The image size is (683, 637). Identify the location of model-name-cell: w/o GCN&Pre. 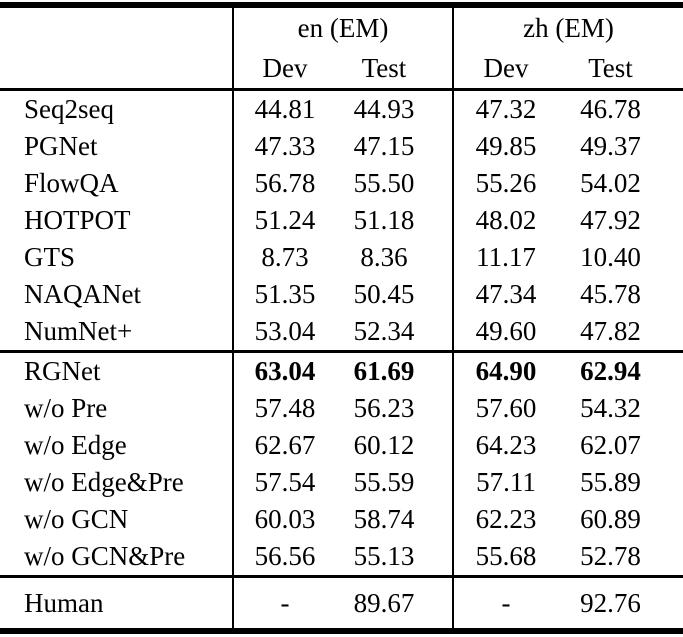
(105, 556).